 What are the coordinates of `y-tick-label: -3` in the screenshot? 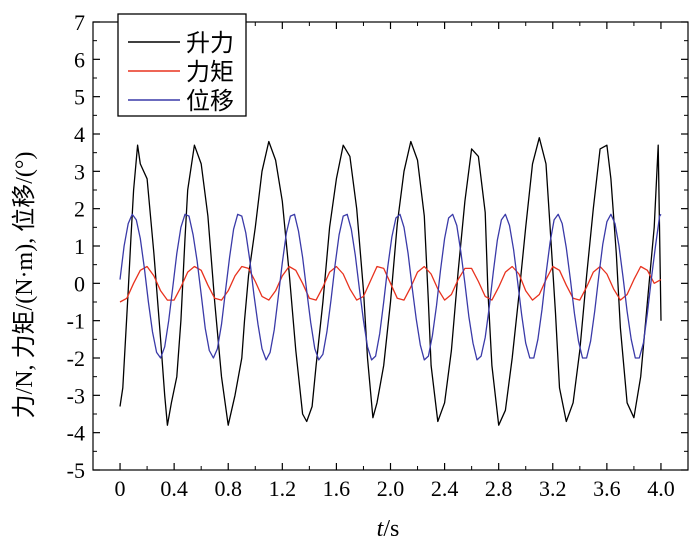 It's located at (76, 395).